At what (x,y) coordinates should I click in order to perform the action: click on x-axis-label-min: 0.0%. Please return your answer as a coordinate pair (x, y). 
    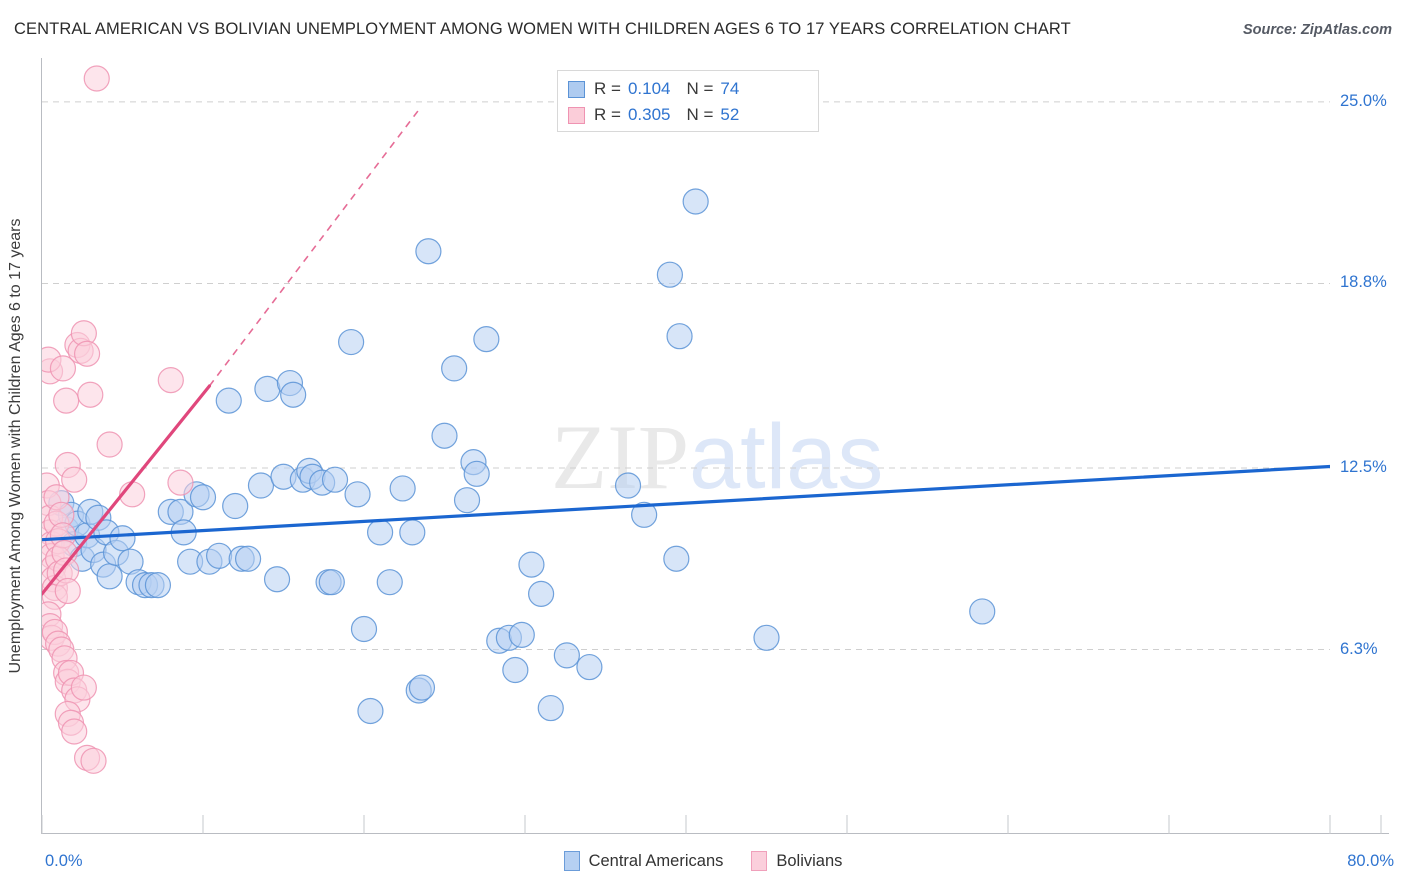
    Looking at the image, I should click on (64, 861).